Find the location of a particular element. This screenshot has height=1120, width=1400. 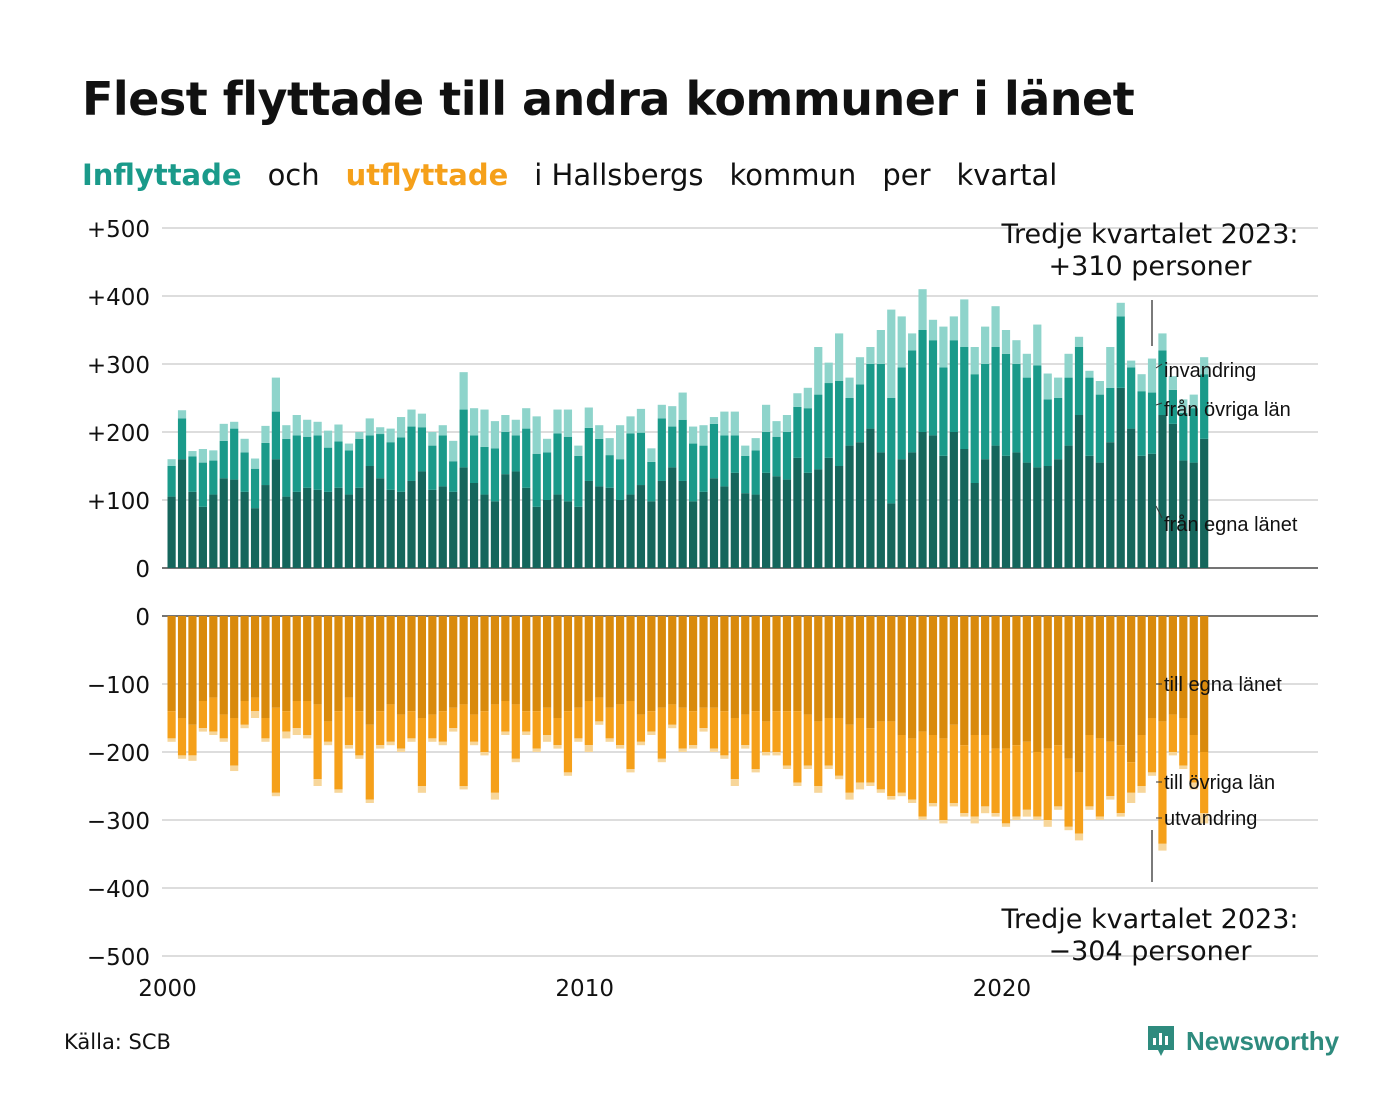

subtitle-word: per is located at coordinates (906, 175).